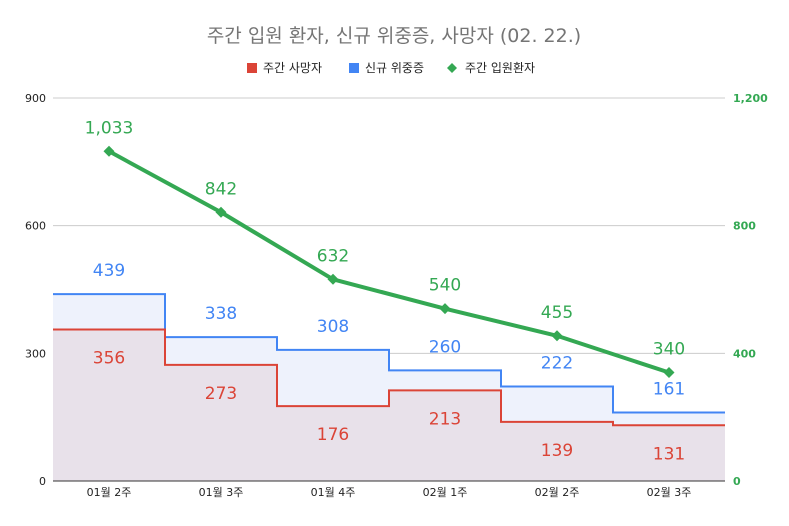  Describe the element at coordinates (394, 36) in the screenshot. I see `chart-title: 주간 입원 환자, 신규 위중증, 사망자 (02. 22.)` at that location.